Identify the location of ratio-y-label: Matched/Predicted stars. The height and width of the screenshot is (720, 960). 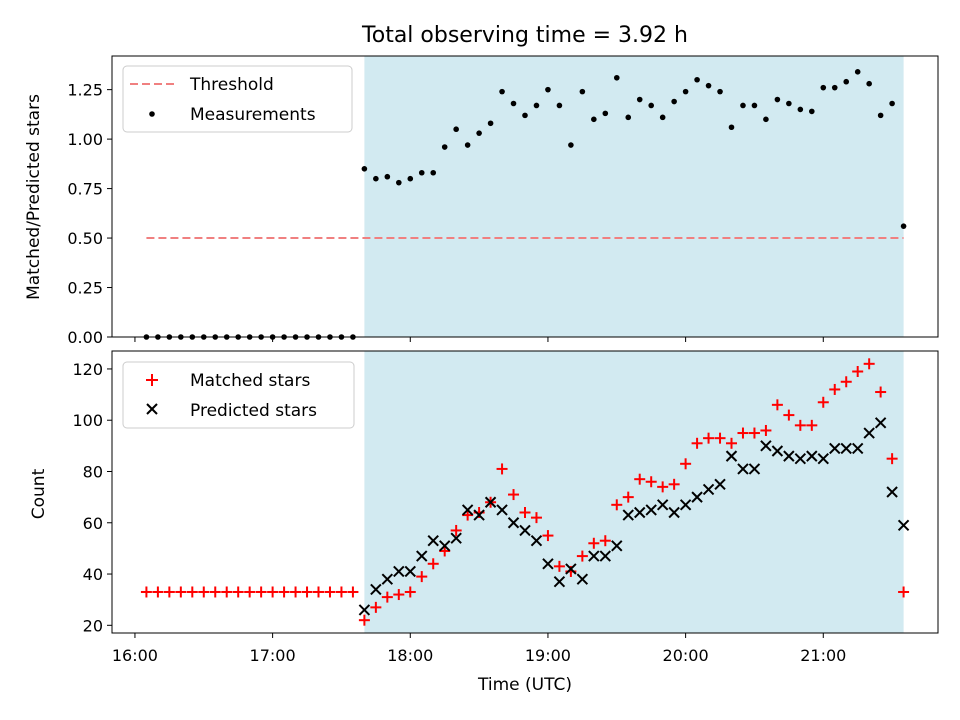
(34, 197).